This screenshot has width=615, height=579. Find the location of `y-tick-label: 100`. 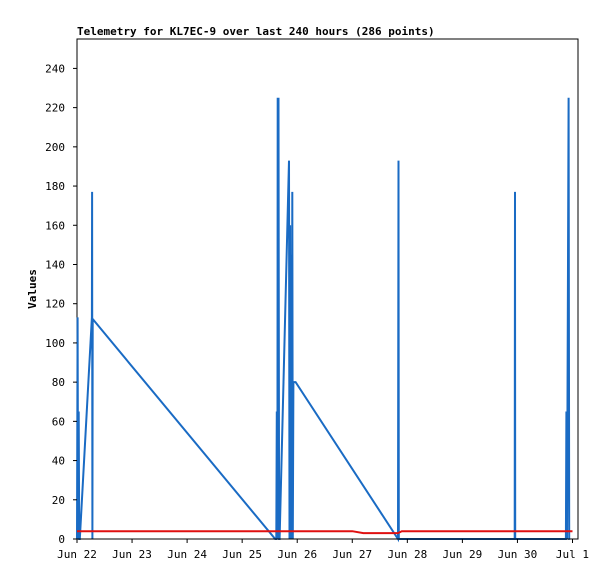

y-tick-label: 100 is located at coordinates (55, 343).